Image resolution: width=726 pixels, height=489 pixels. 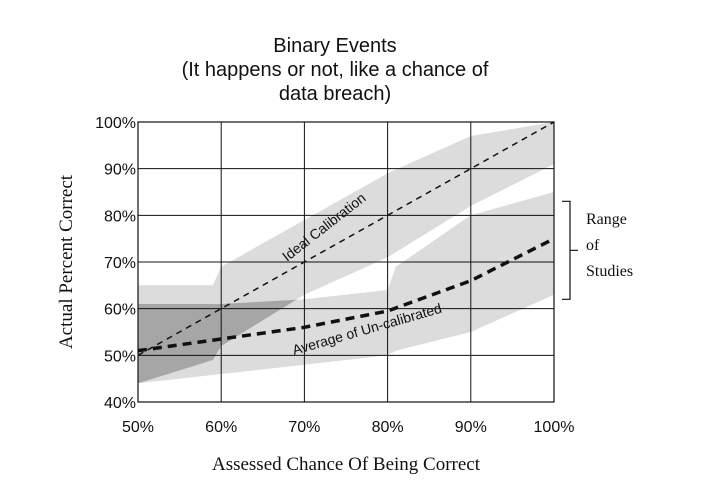 What do you see at coordinates (570, 250) in the screenshot?
I see `range-of-studies-bracket` at bounding box center [570, 250].